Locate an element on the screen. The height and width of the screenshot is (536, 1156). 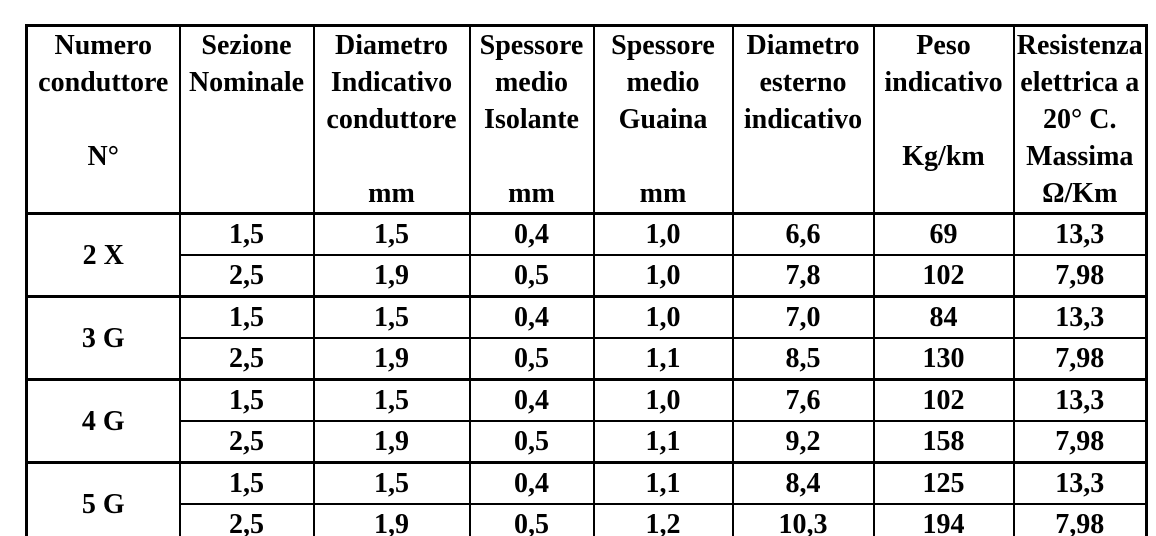
cell-diametro-esterno: 6,6 is located at coordinates (803, 234).